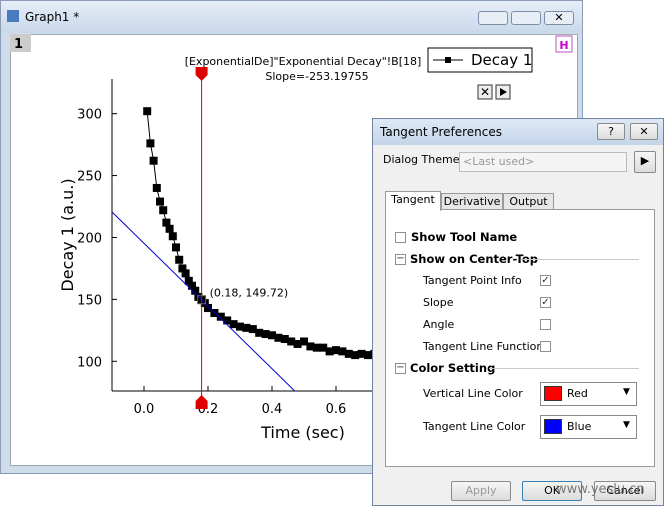  I want to click on watermark: www.yeslu.cn, so click(600, 489).